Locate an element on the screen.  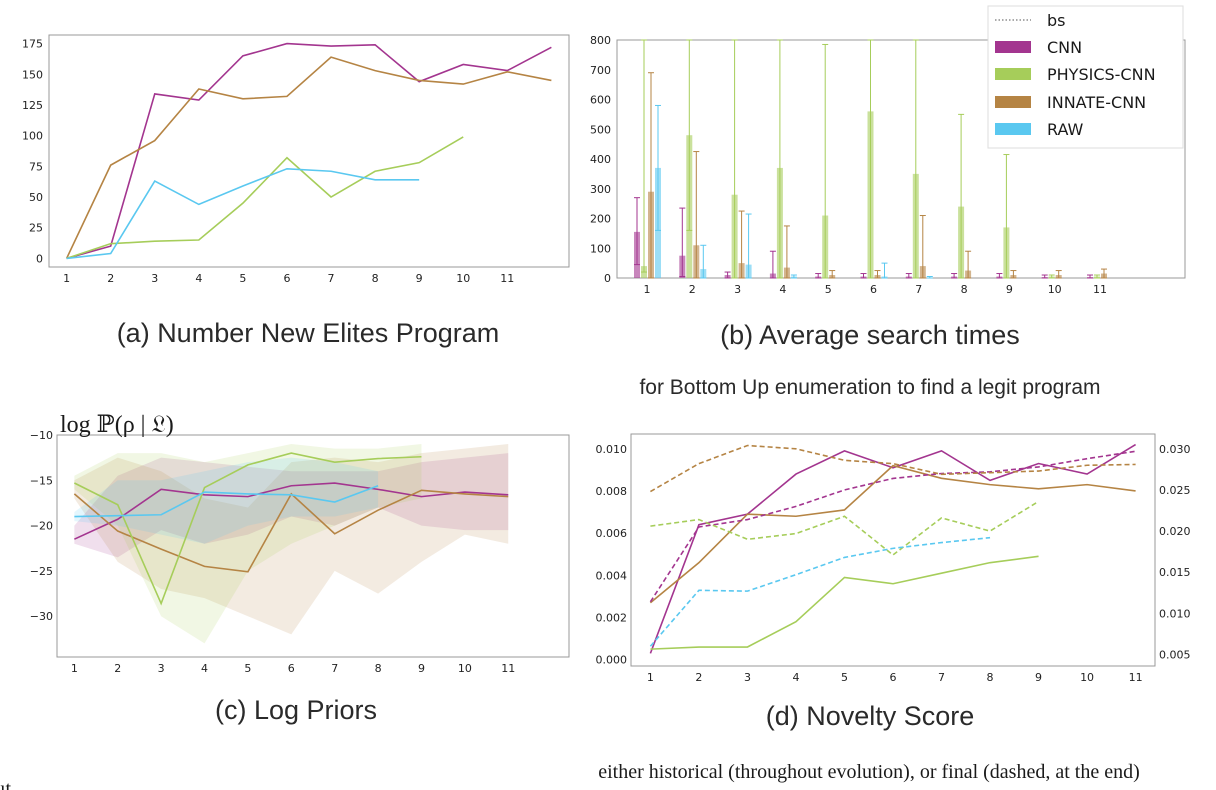
d-series-line-cnn-dashed is located at coordinates (892, 526).